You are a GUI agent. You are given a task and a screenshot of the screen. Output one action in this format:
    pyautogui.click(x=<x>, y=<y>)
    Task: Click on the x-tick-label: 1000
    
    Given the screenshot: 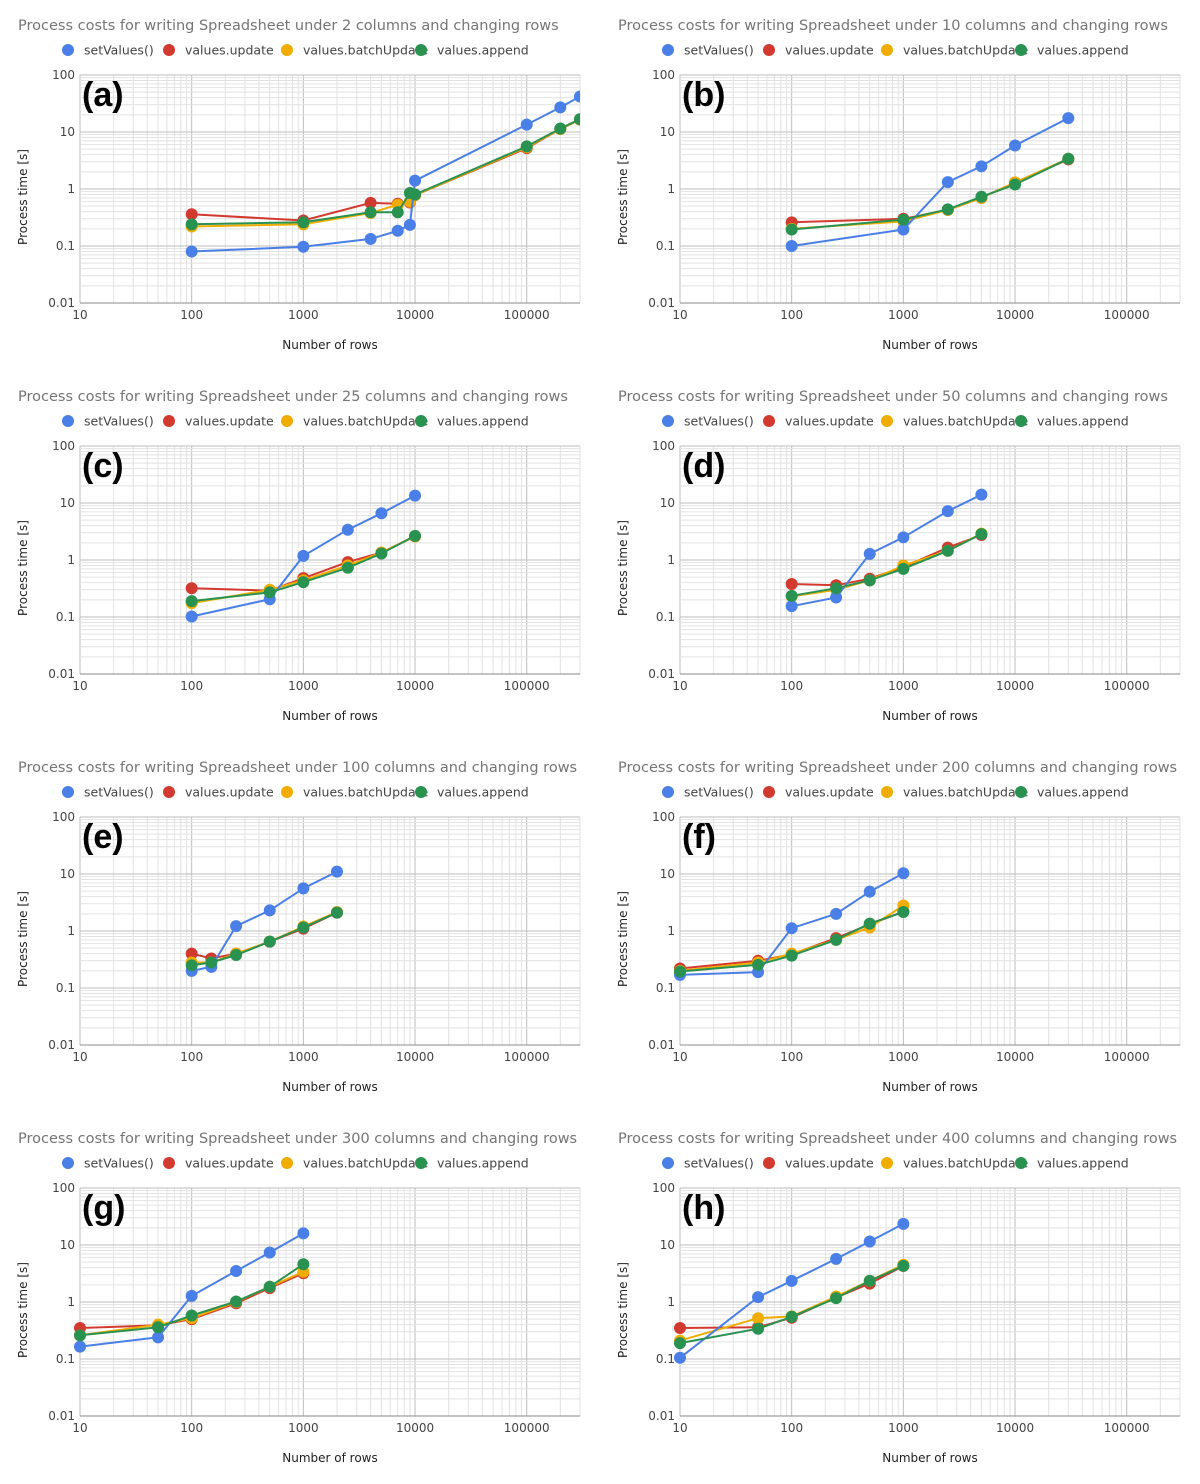 What is the action you would take?
    pyautogui.click(x=903, y=1057)
    